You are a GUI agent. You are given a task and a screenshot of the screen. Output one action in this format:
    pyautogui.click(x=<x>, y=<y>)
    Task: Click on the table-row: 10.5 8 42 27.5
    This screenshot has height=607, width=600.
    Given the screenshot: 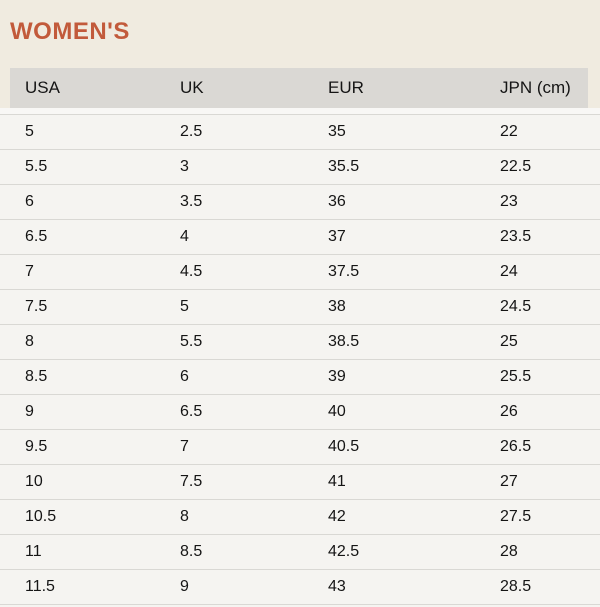 What is the action you would take?
    pyautogui.click(x=300, y=516)
    